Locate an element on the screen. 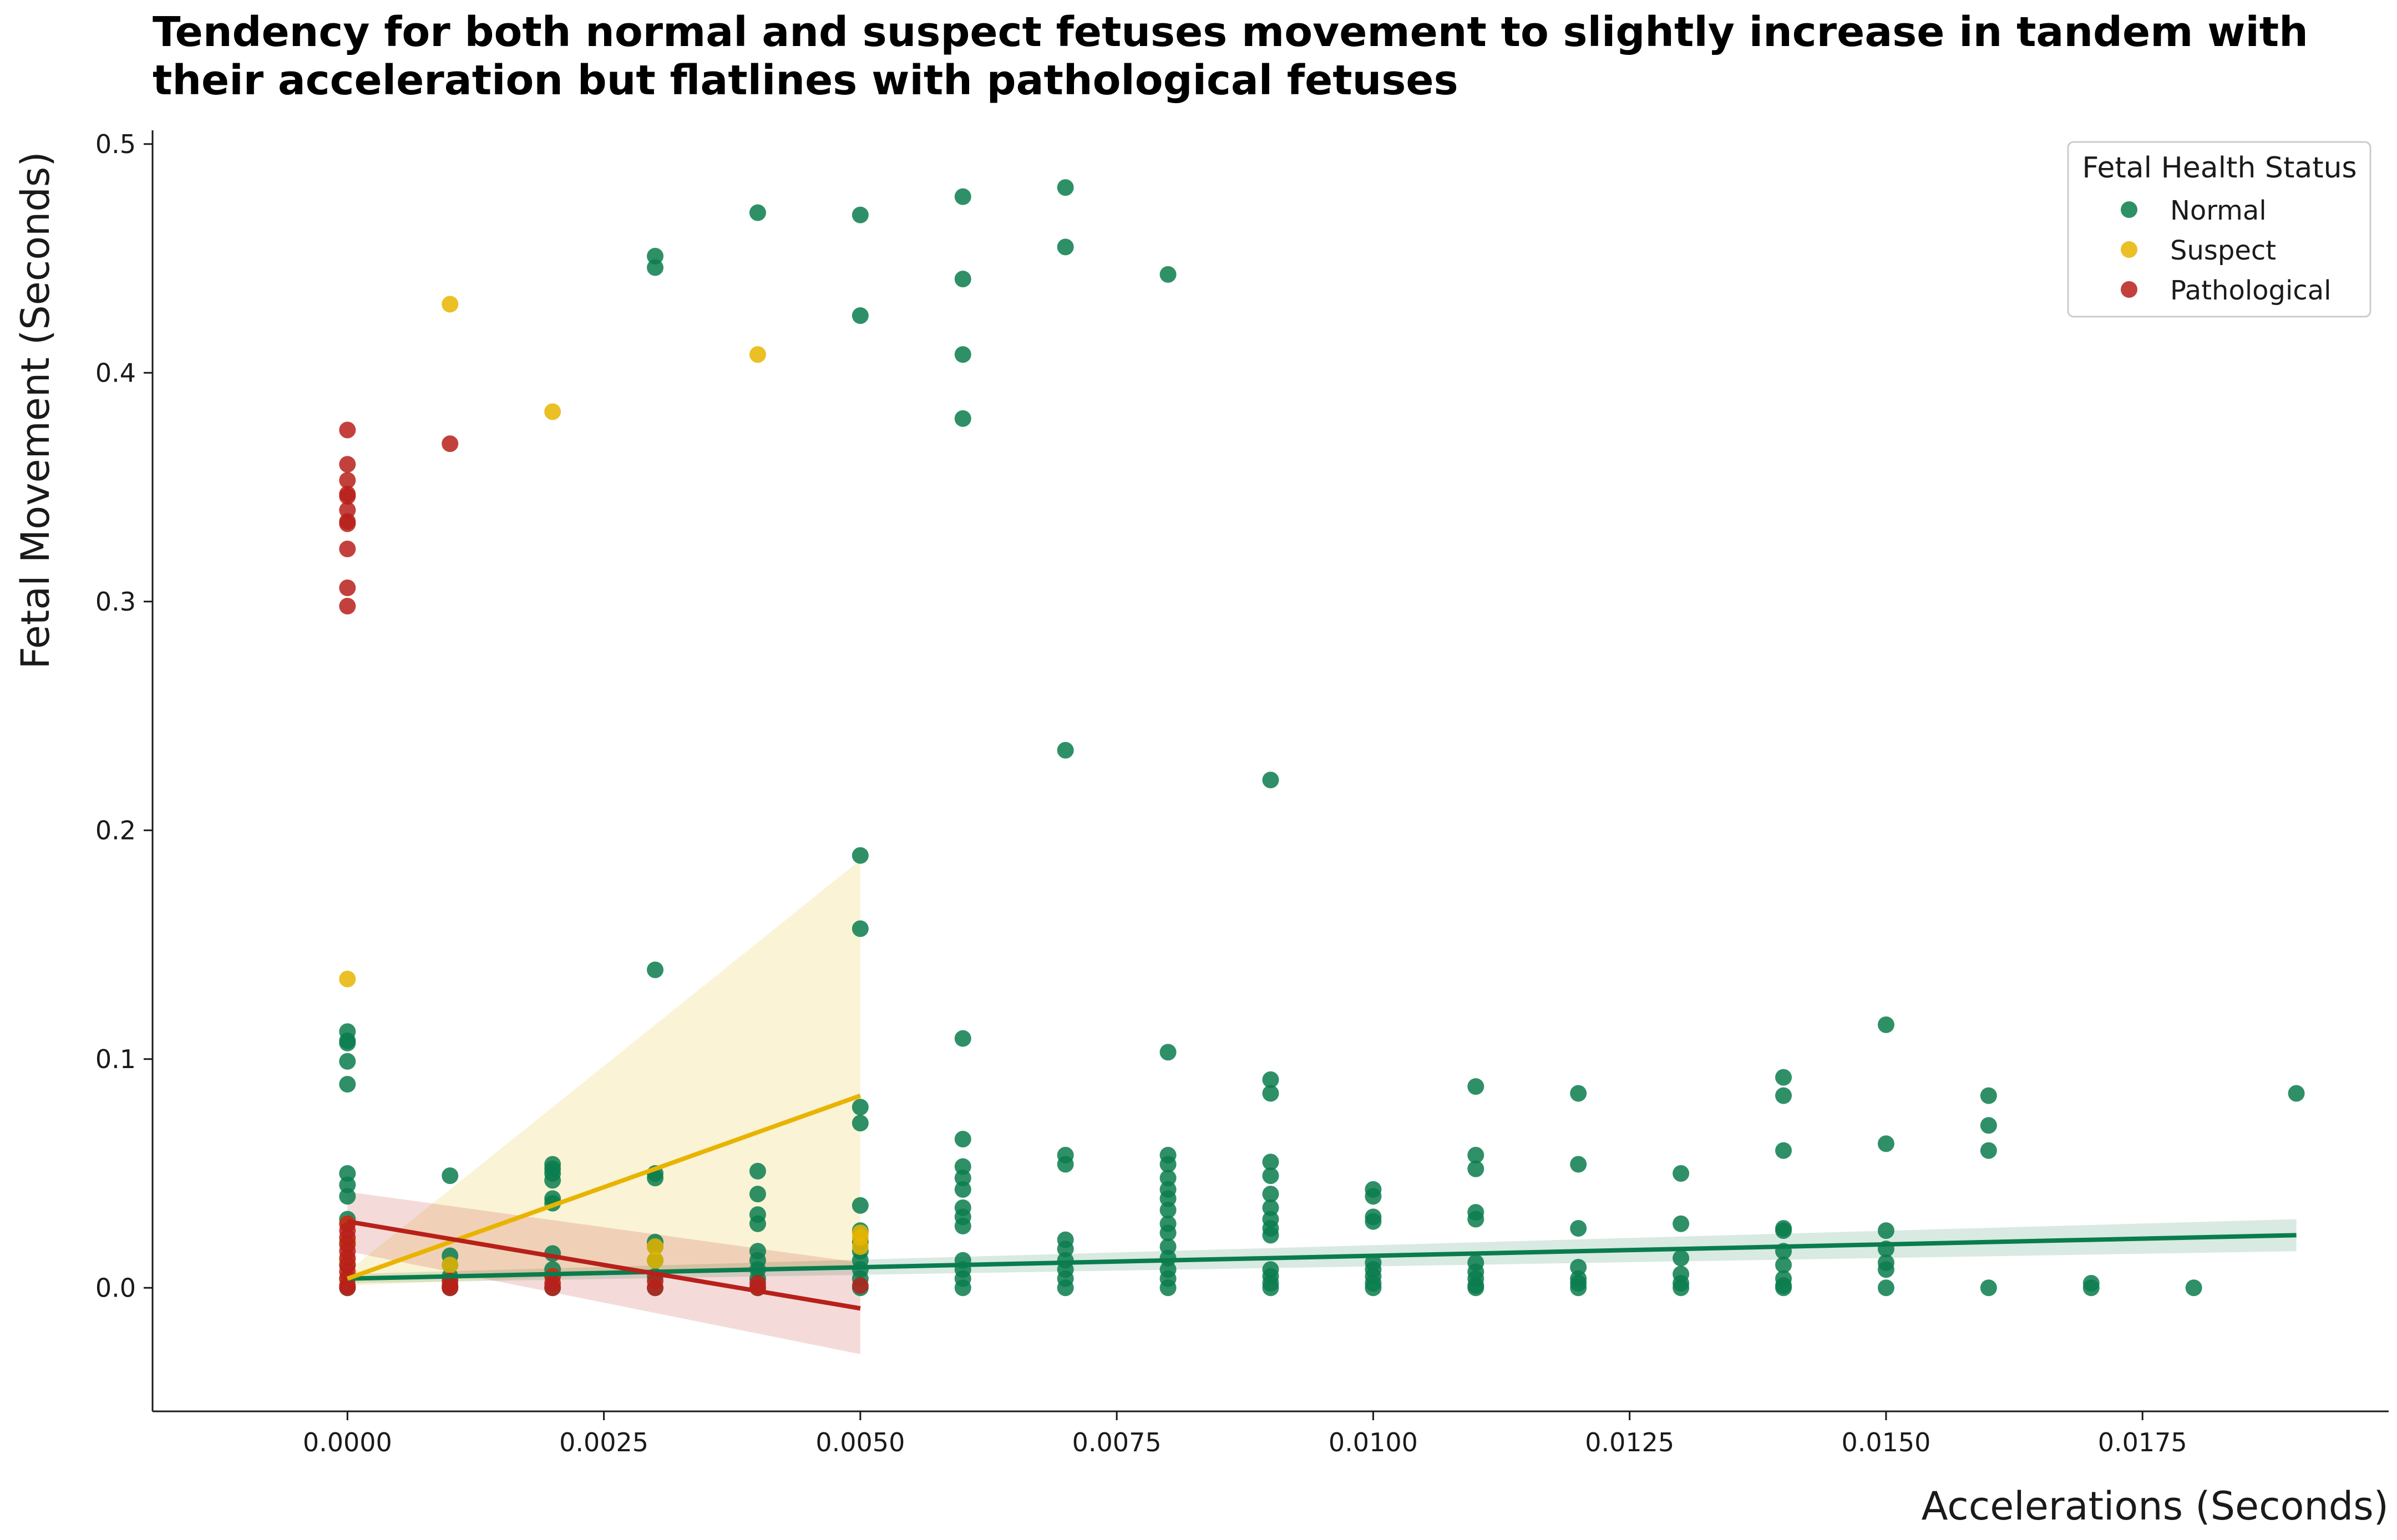 This screenshot has width=2397, height=1540. legend-item-suspect: Suspect is located at coordinates (2198, 250).